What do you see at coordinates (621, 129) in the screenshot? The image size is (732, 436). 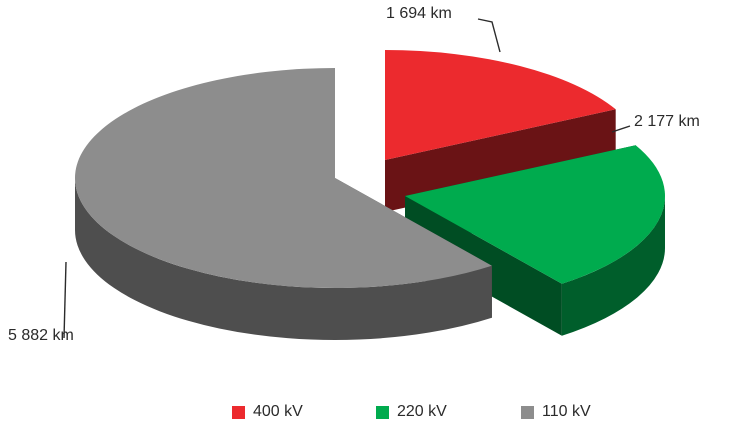 I see `leader-line-220kv` at bounding box center [621, 129].